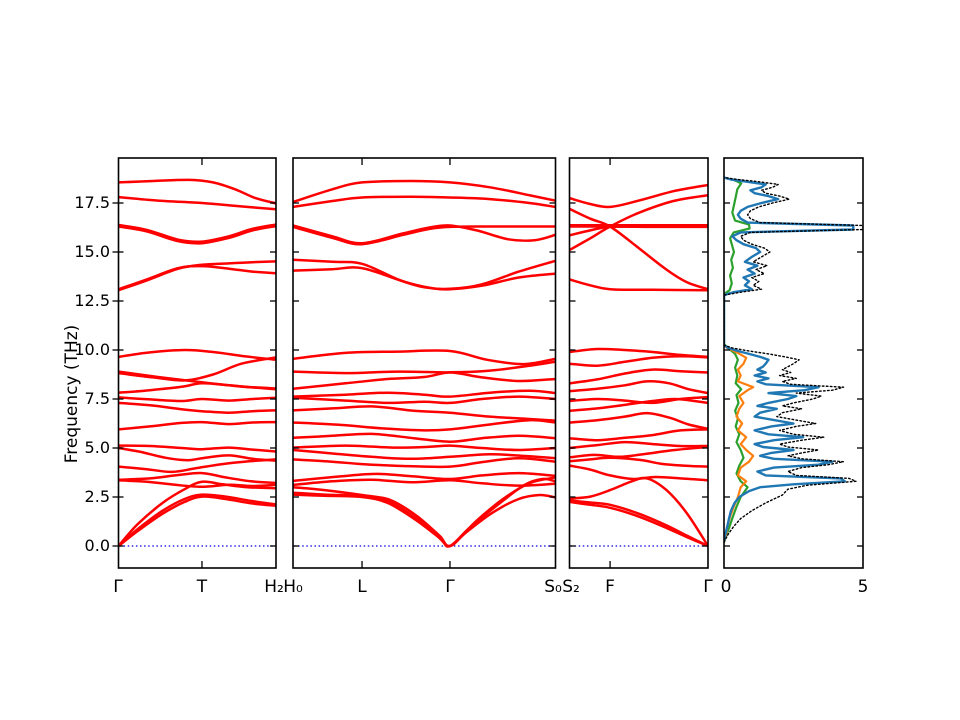  Describe the element at coordinates (362, 587) in the screenshot. I see `k-point-label: L` at that location.